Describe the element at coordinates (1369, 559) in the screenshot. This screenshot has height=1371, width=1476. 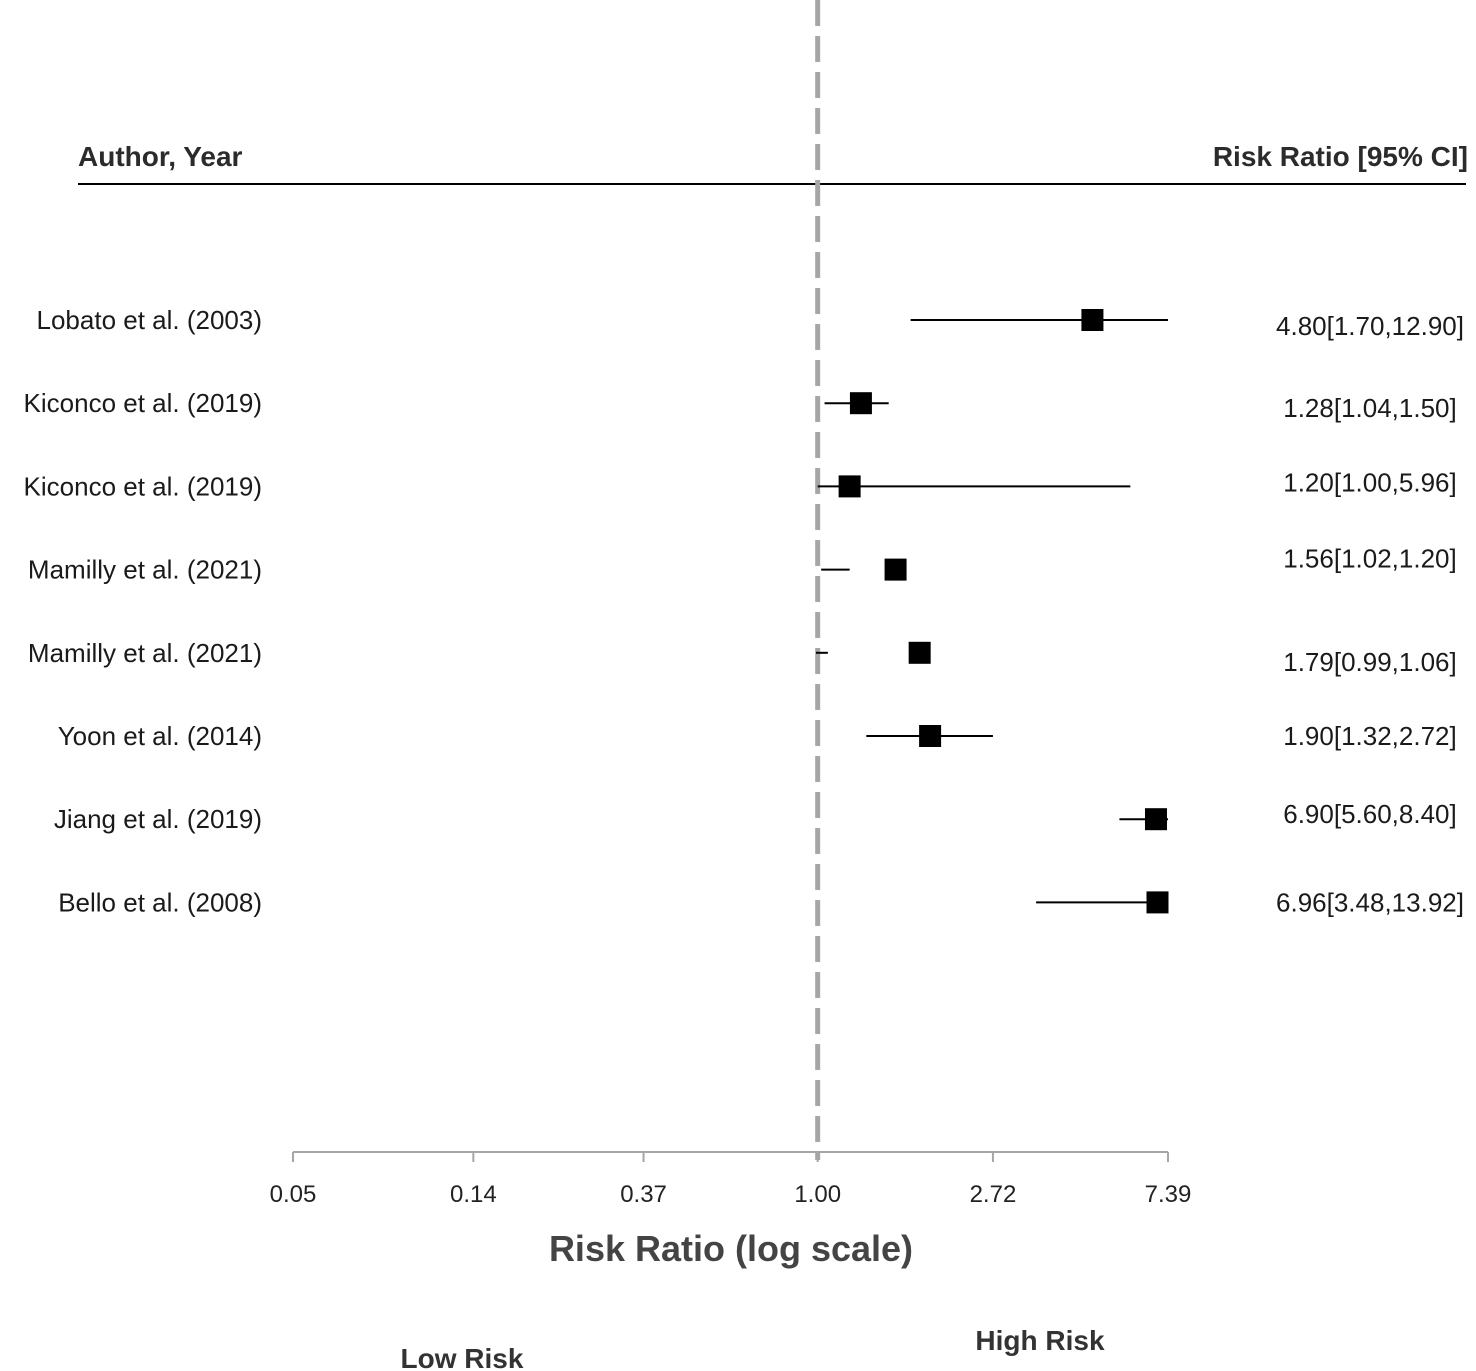
I see `risk-ratio-ci-value: 1.56[1.02,1.20]` at that location.